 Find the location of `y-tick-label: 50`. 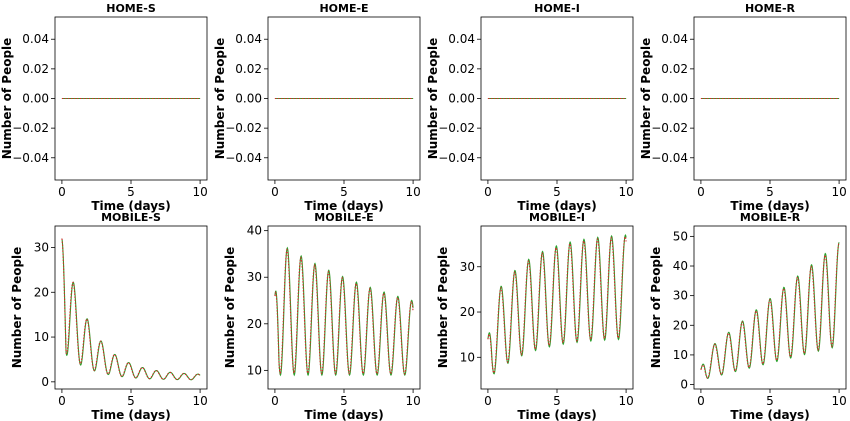

y-tick-label: 50 is located at coordinates (680, 236).